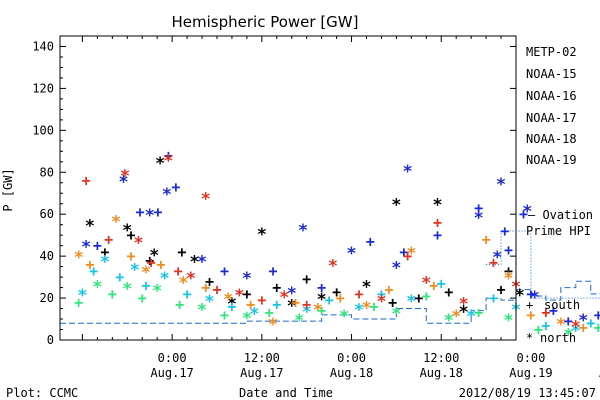 The height and width of the screenshot is (400, 600). I want to click on y-tick-label: 40, so click(47, 256).